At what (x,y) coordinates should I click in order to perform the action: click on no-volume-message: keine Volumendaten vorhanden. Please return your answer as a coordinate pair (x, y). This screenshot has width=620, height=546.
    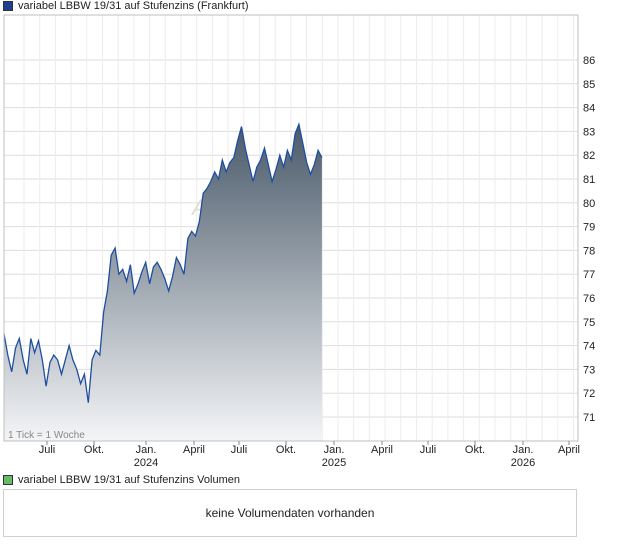
    Looking at the image, I should click on (290, 513).